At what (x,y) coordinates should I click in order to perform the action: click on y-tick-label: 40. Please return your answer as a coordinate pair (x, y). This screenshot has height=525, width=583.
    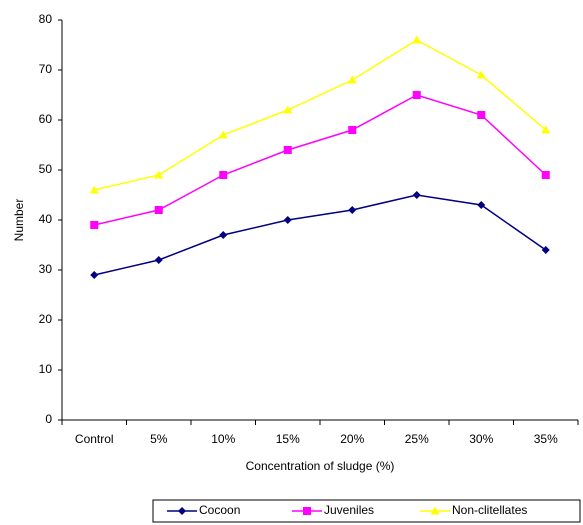
    Looking at the image, I should click on (46, 219).